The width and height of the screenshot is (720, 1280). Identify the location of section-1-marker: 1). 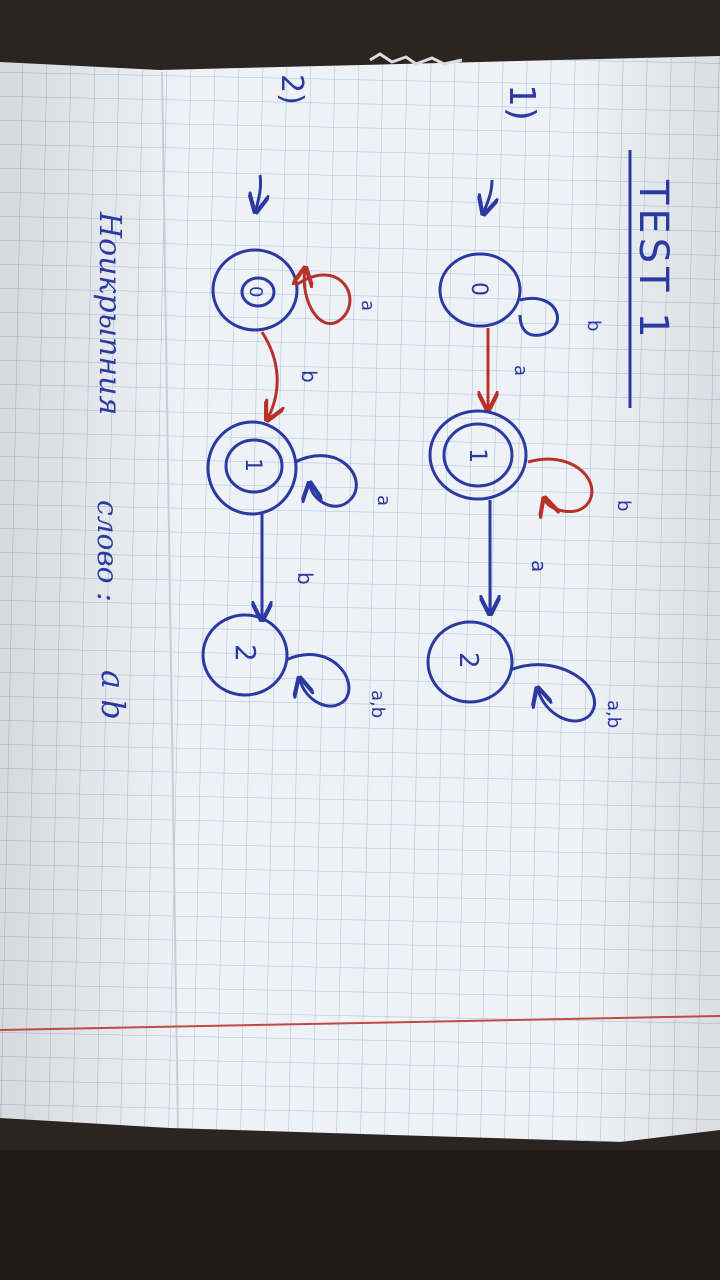
(521, 102).